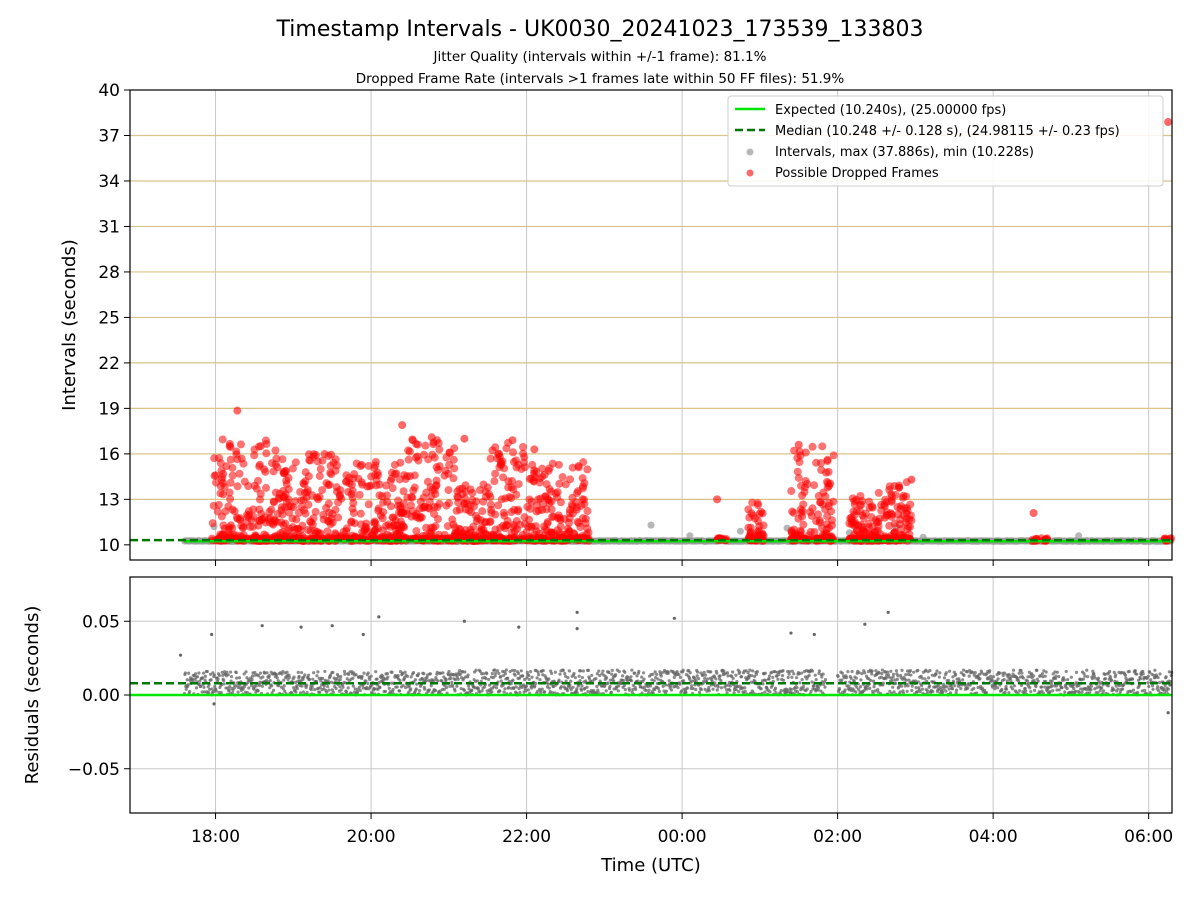 This screenshot has width=1200, height=904. I want to click on interval-point, so click(651, 525).